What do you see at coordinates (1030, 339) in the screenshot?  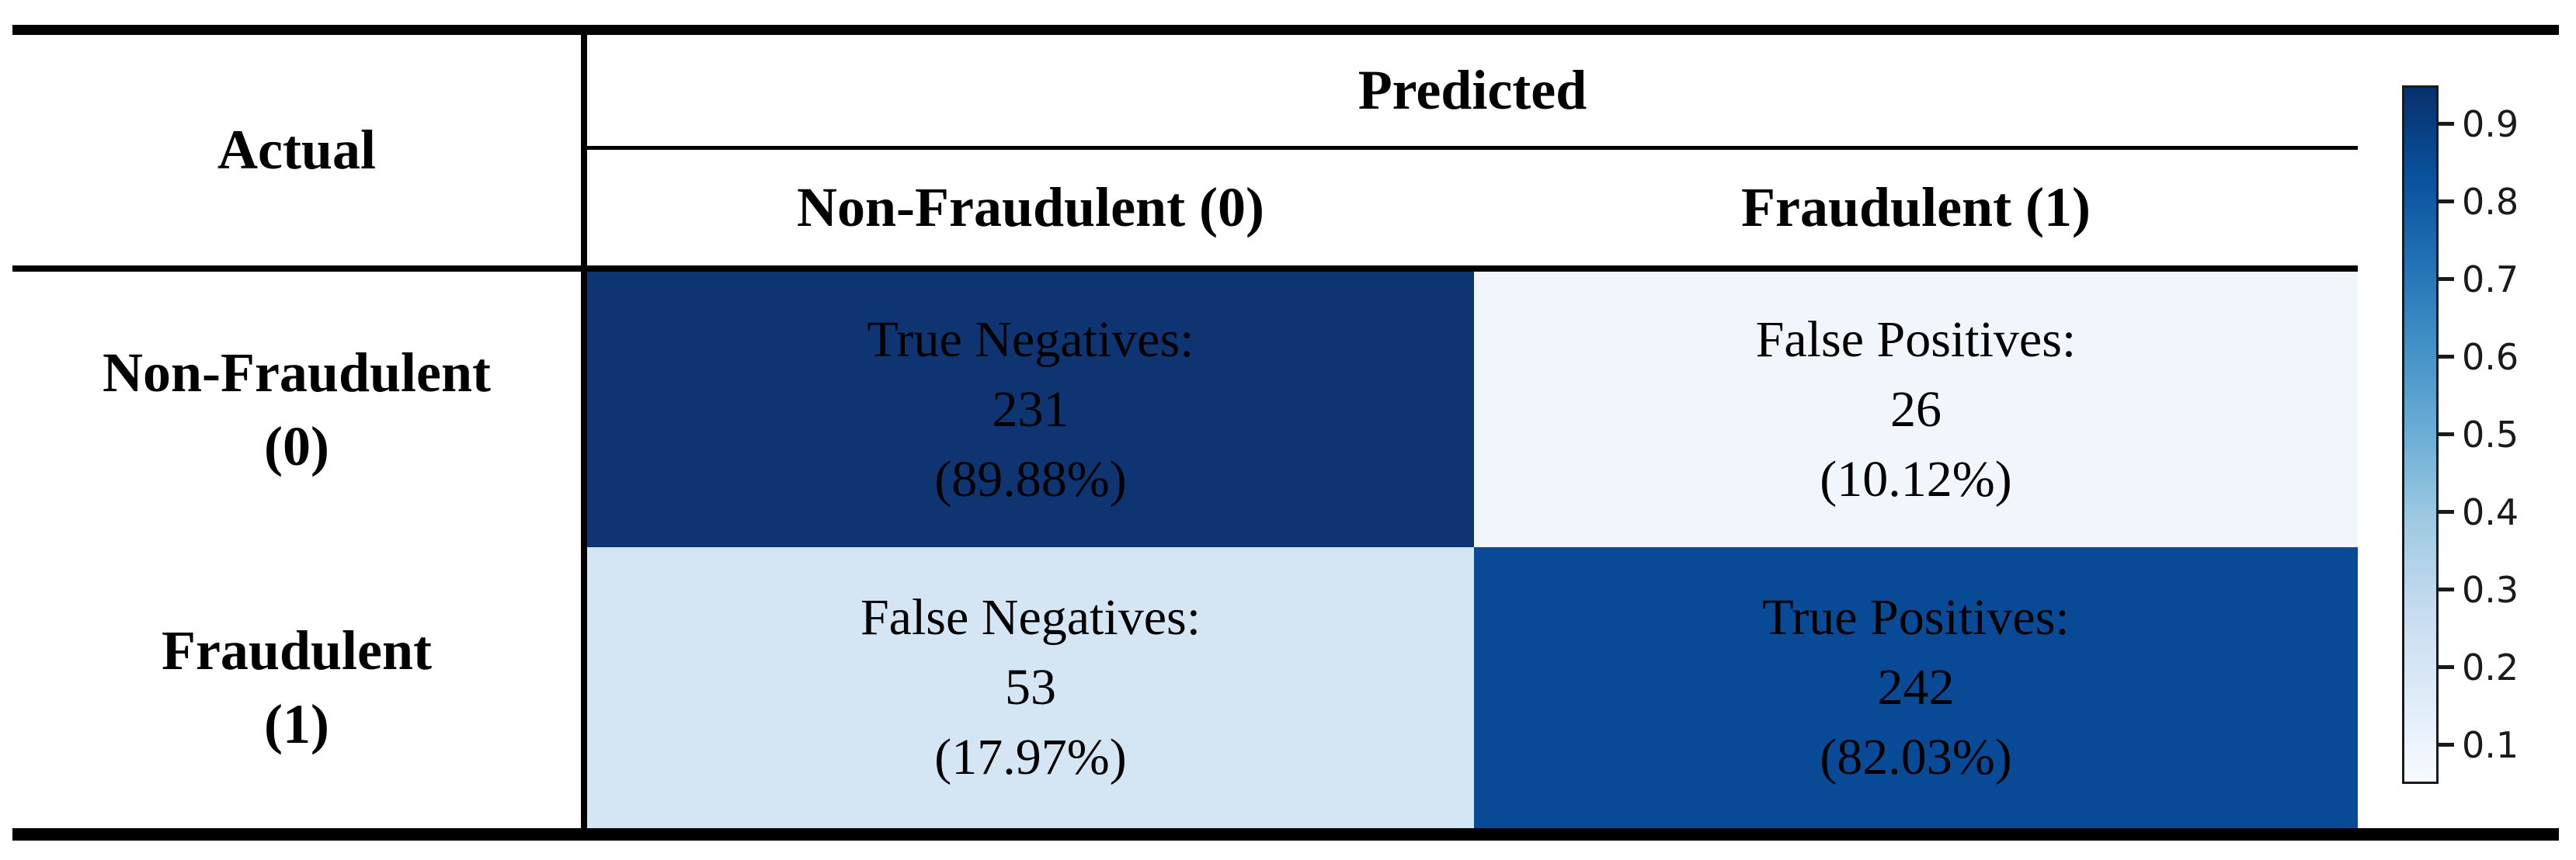 I see `cell-label: True Negatives:` at bounding box center [1030, 339].